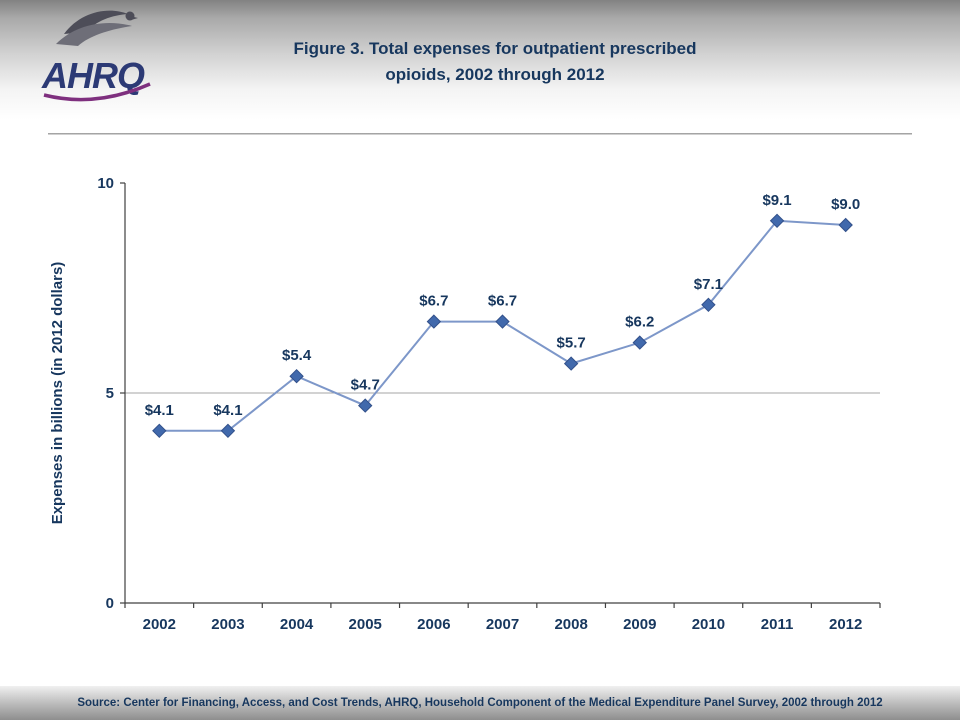 The width and height of the screenshot is (960, 720). What do you see at coordinates (845, 204) in the screenshot?
I see `data-point-label: $9.0` at bounding box center [845, 204].